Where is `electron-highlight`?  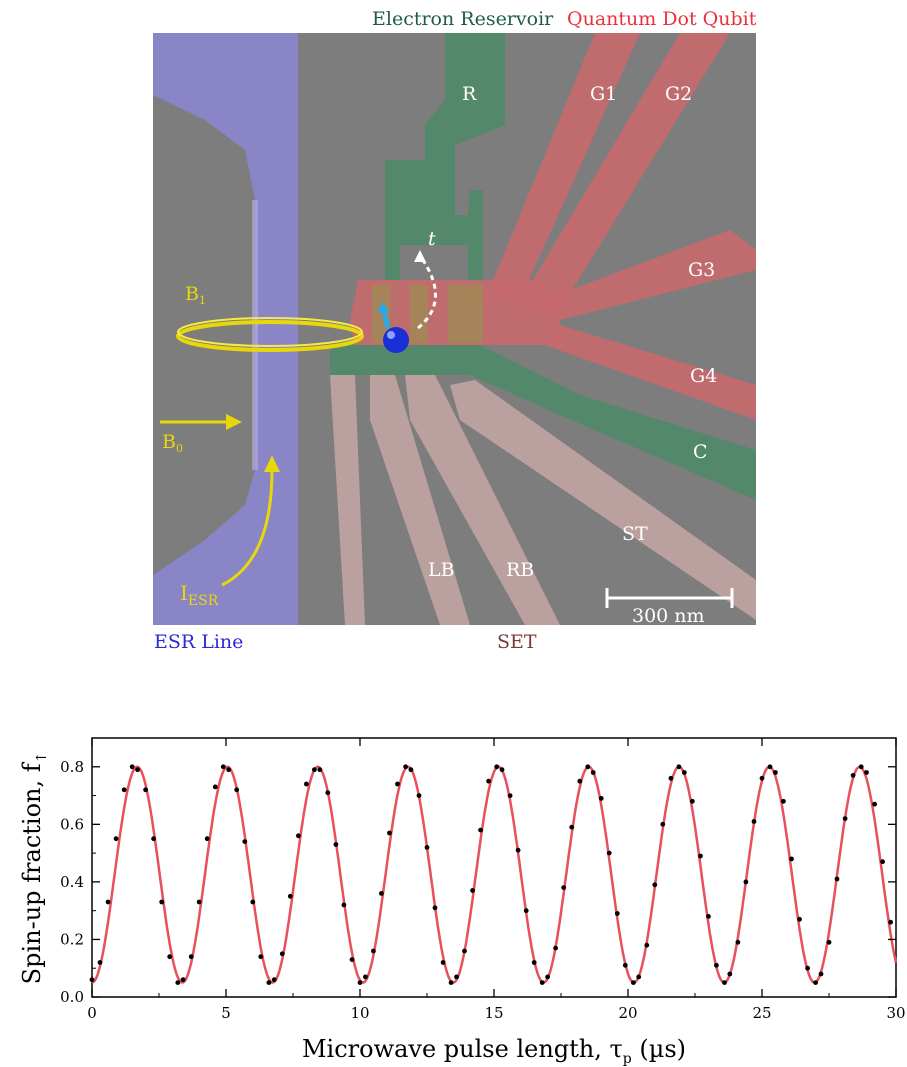
electron-highlight is located at coordinates (391, 335).